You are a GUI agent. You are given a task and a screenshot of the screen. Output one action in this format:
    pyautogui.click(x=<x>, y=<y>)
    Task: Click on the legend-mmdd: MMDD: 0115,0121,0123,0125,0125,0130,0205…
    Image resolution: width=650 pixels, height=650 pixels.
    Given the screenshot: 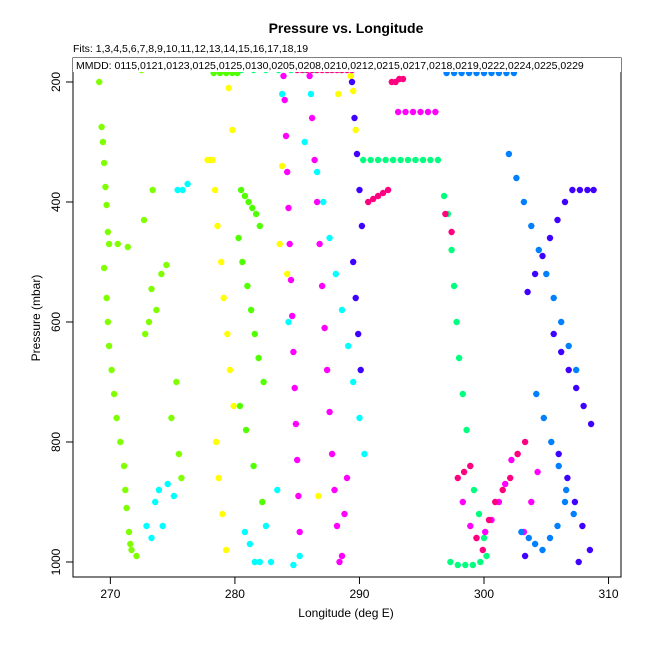 What is the action you would take?
    pyautogui.click(x=330, y=66)
    